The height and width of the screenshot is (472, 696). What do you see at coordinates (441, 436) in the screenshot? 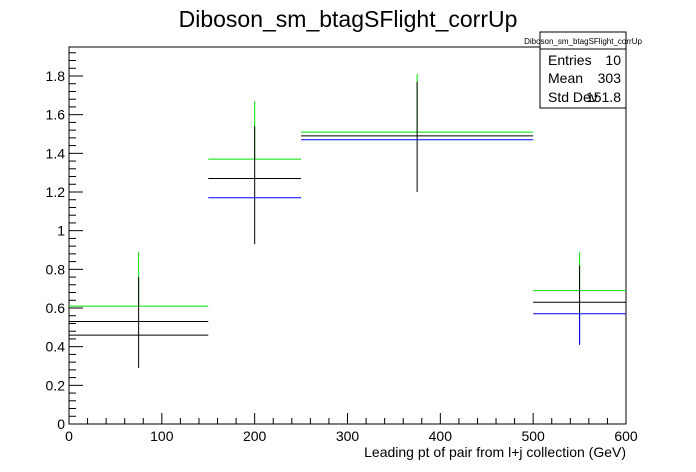
I see `x-tick-label: 400` at bounding box center [441, 436].